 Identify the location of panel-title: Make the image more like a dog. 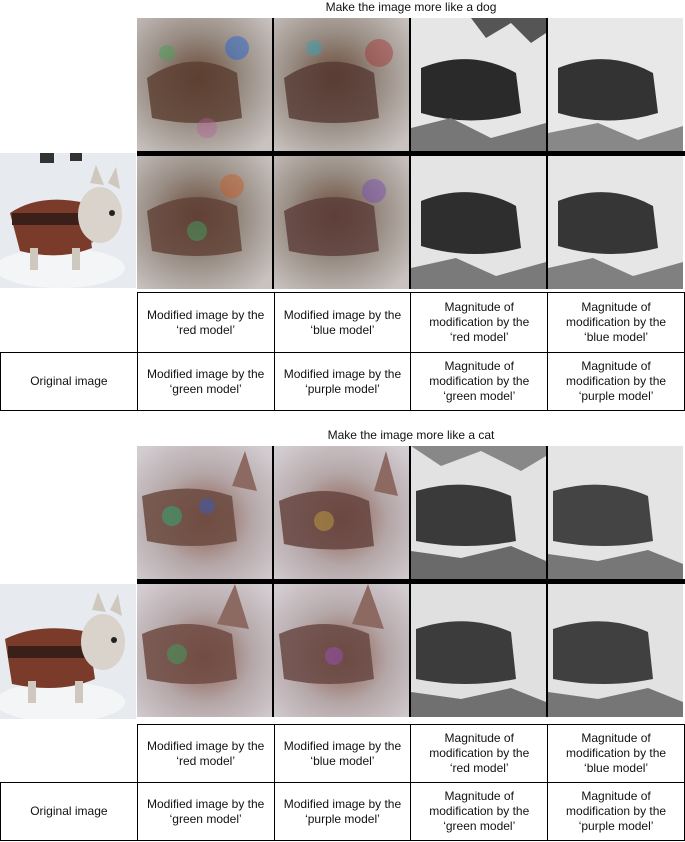
(411, 7).